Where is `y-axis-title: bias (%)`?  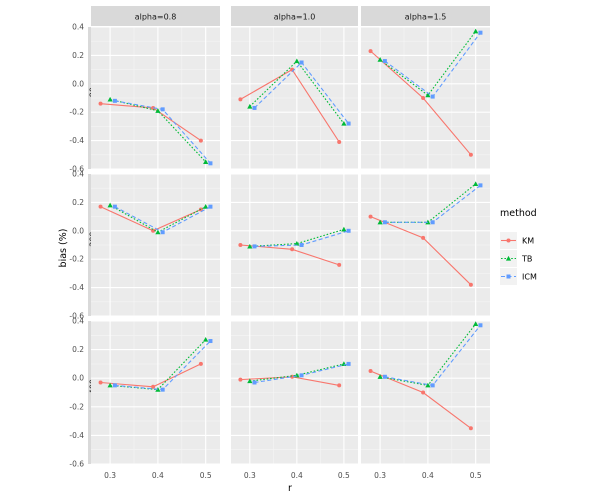
y-axis-title: bias (%) is located at coordinates (63, 248).